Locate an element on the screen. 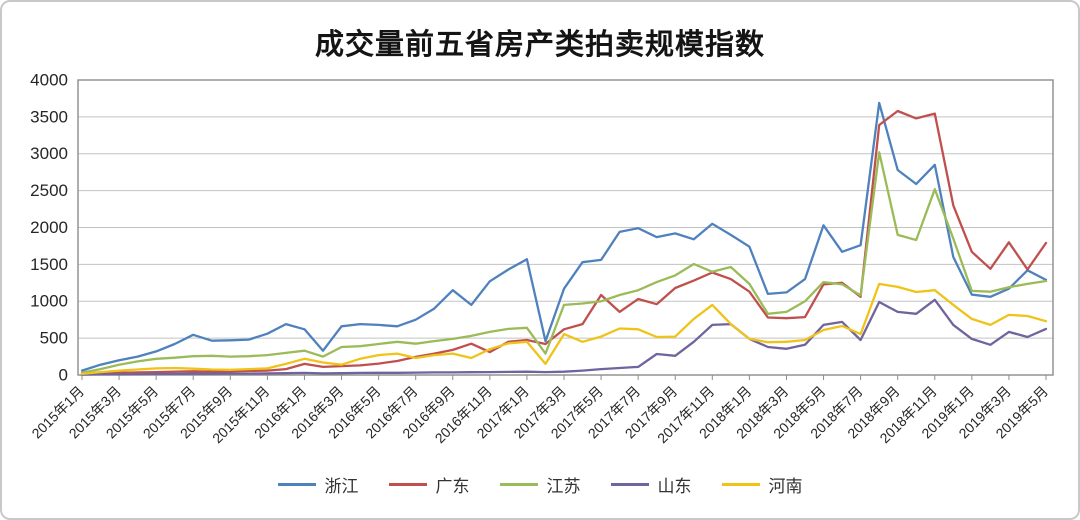 This screenshot has width=1080, height=520. chart-title: 成交量前五省房产类拍卖规模指数 is located at coordinates (539, 45).